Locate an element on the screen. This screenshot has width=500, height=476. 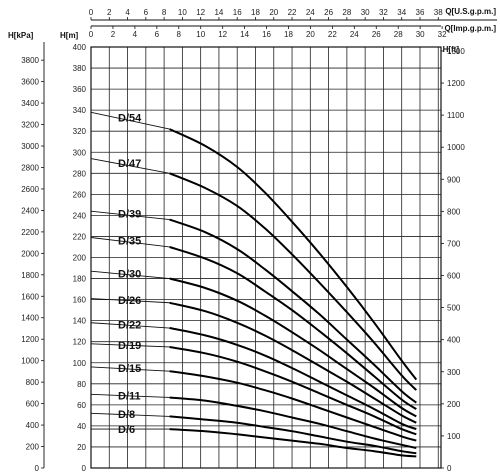
kpa-tick-label: 1600 is located at coordinates (30, 296).